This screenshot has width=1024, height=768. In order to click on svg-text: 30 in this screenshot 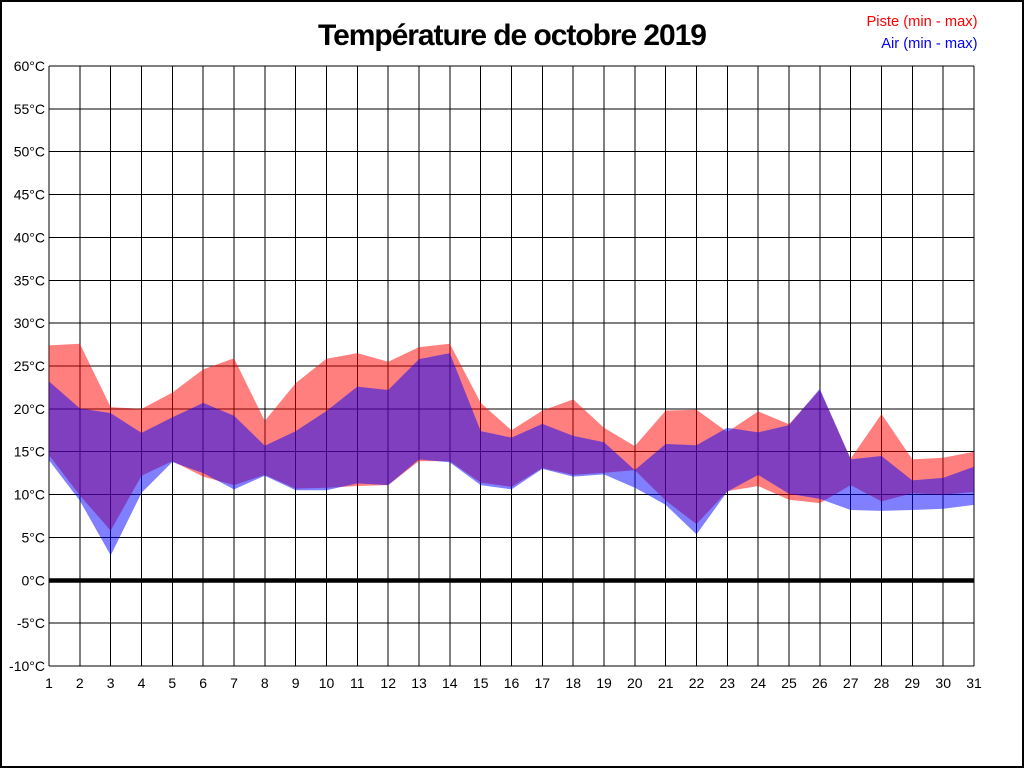, I will do `click(943, 683)`.